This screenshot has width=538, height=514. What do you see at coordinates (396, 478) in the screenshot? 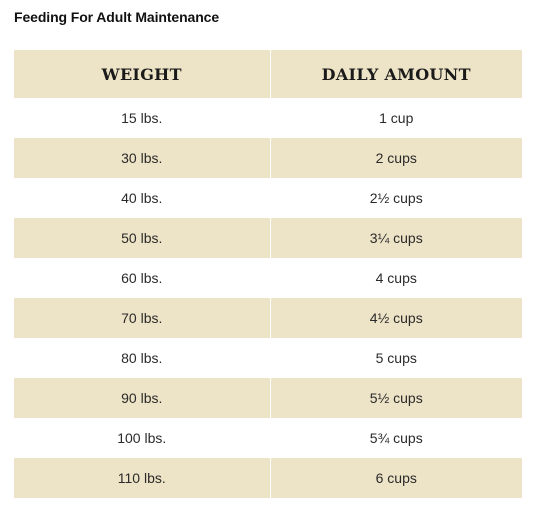
I see `daily-amount-cell: 6 cups` at bounding box center [396, 478].